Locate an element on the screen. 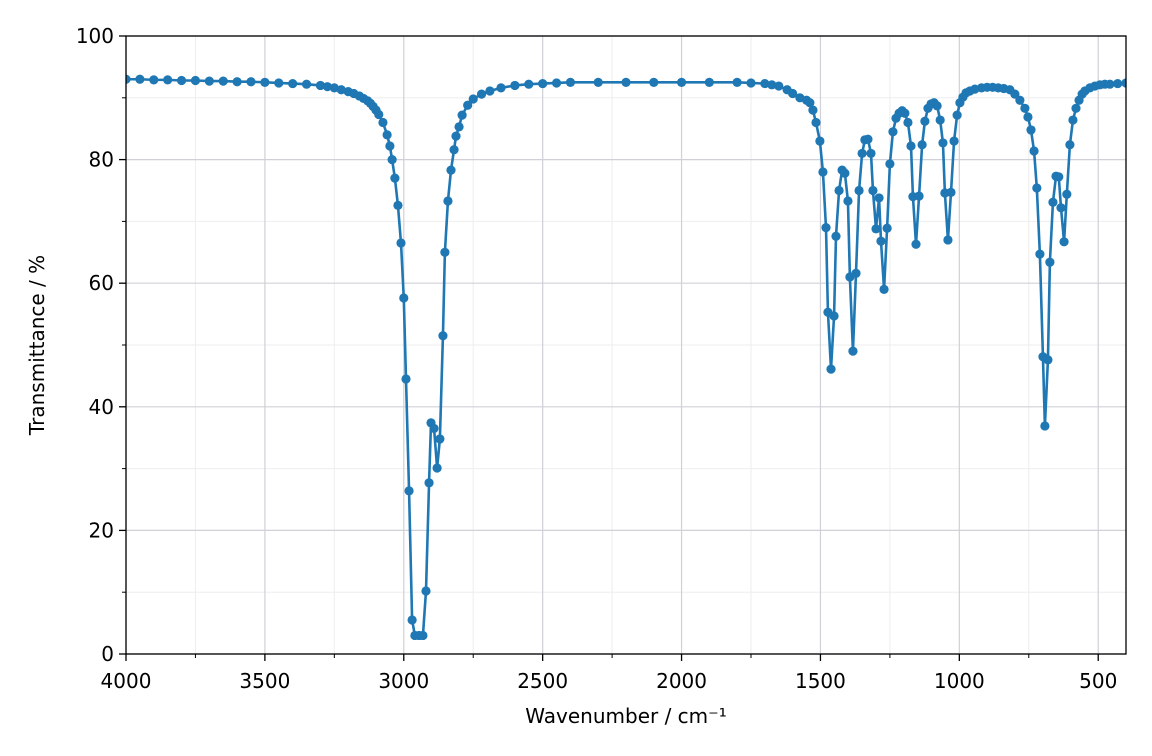  y-tick-label: 100 is located at coordinates (95, 36).